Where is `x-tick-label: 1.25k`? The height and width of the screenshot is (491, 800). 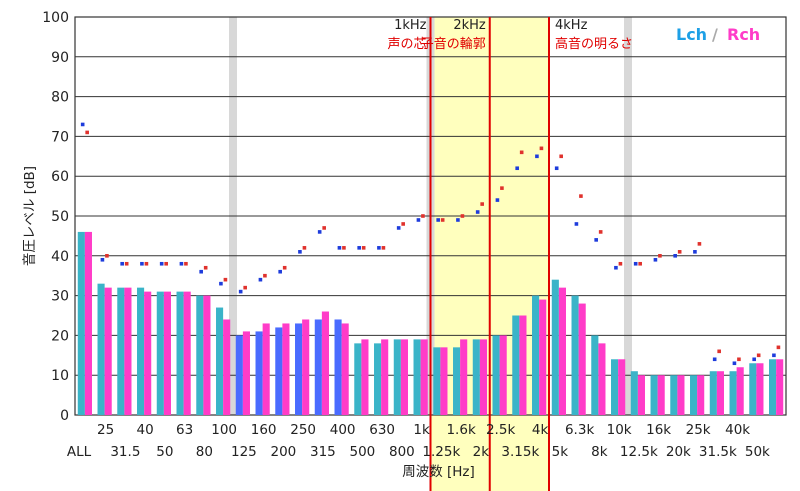
x-tick-label: 1.25k is located at coordinates (441, 452).